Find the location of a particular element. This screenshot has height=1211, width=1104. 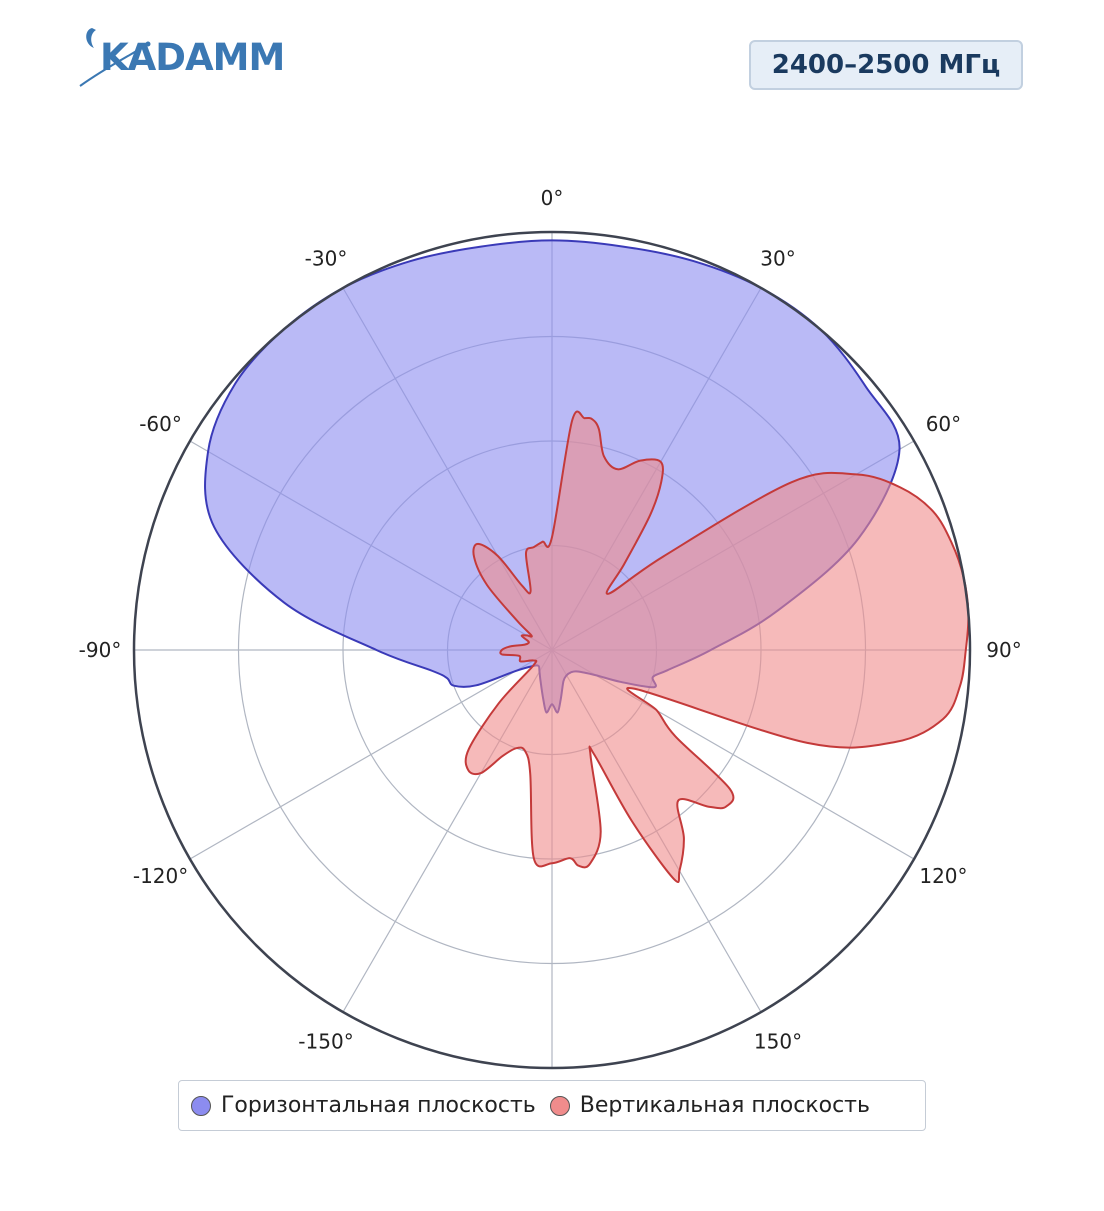

logo-mark-icon is located at coordinates (115, 57).